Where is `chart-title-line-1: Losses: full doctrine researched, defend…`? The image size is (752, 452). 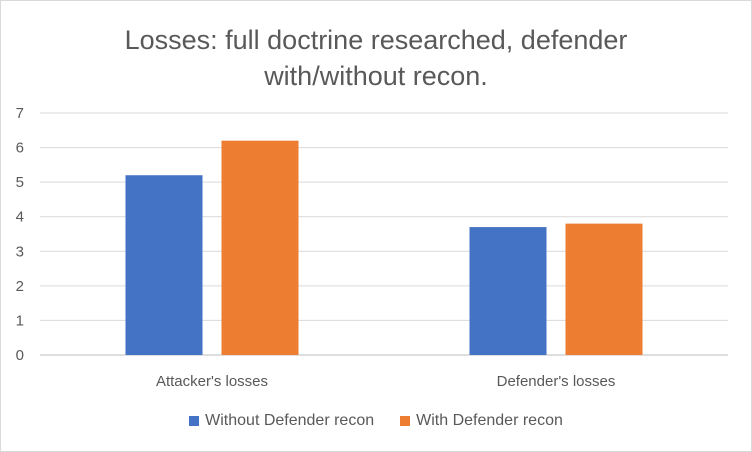 chart-title-line-1: Losses: full doctrine researched, defend… is located at coordinates (376, 40).